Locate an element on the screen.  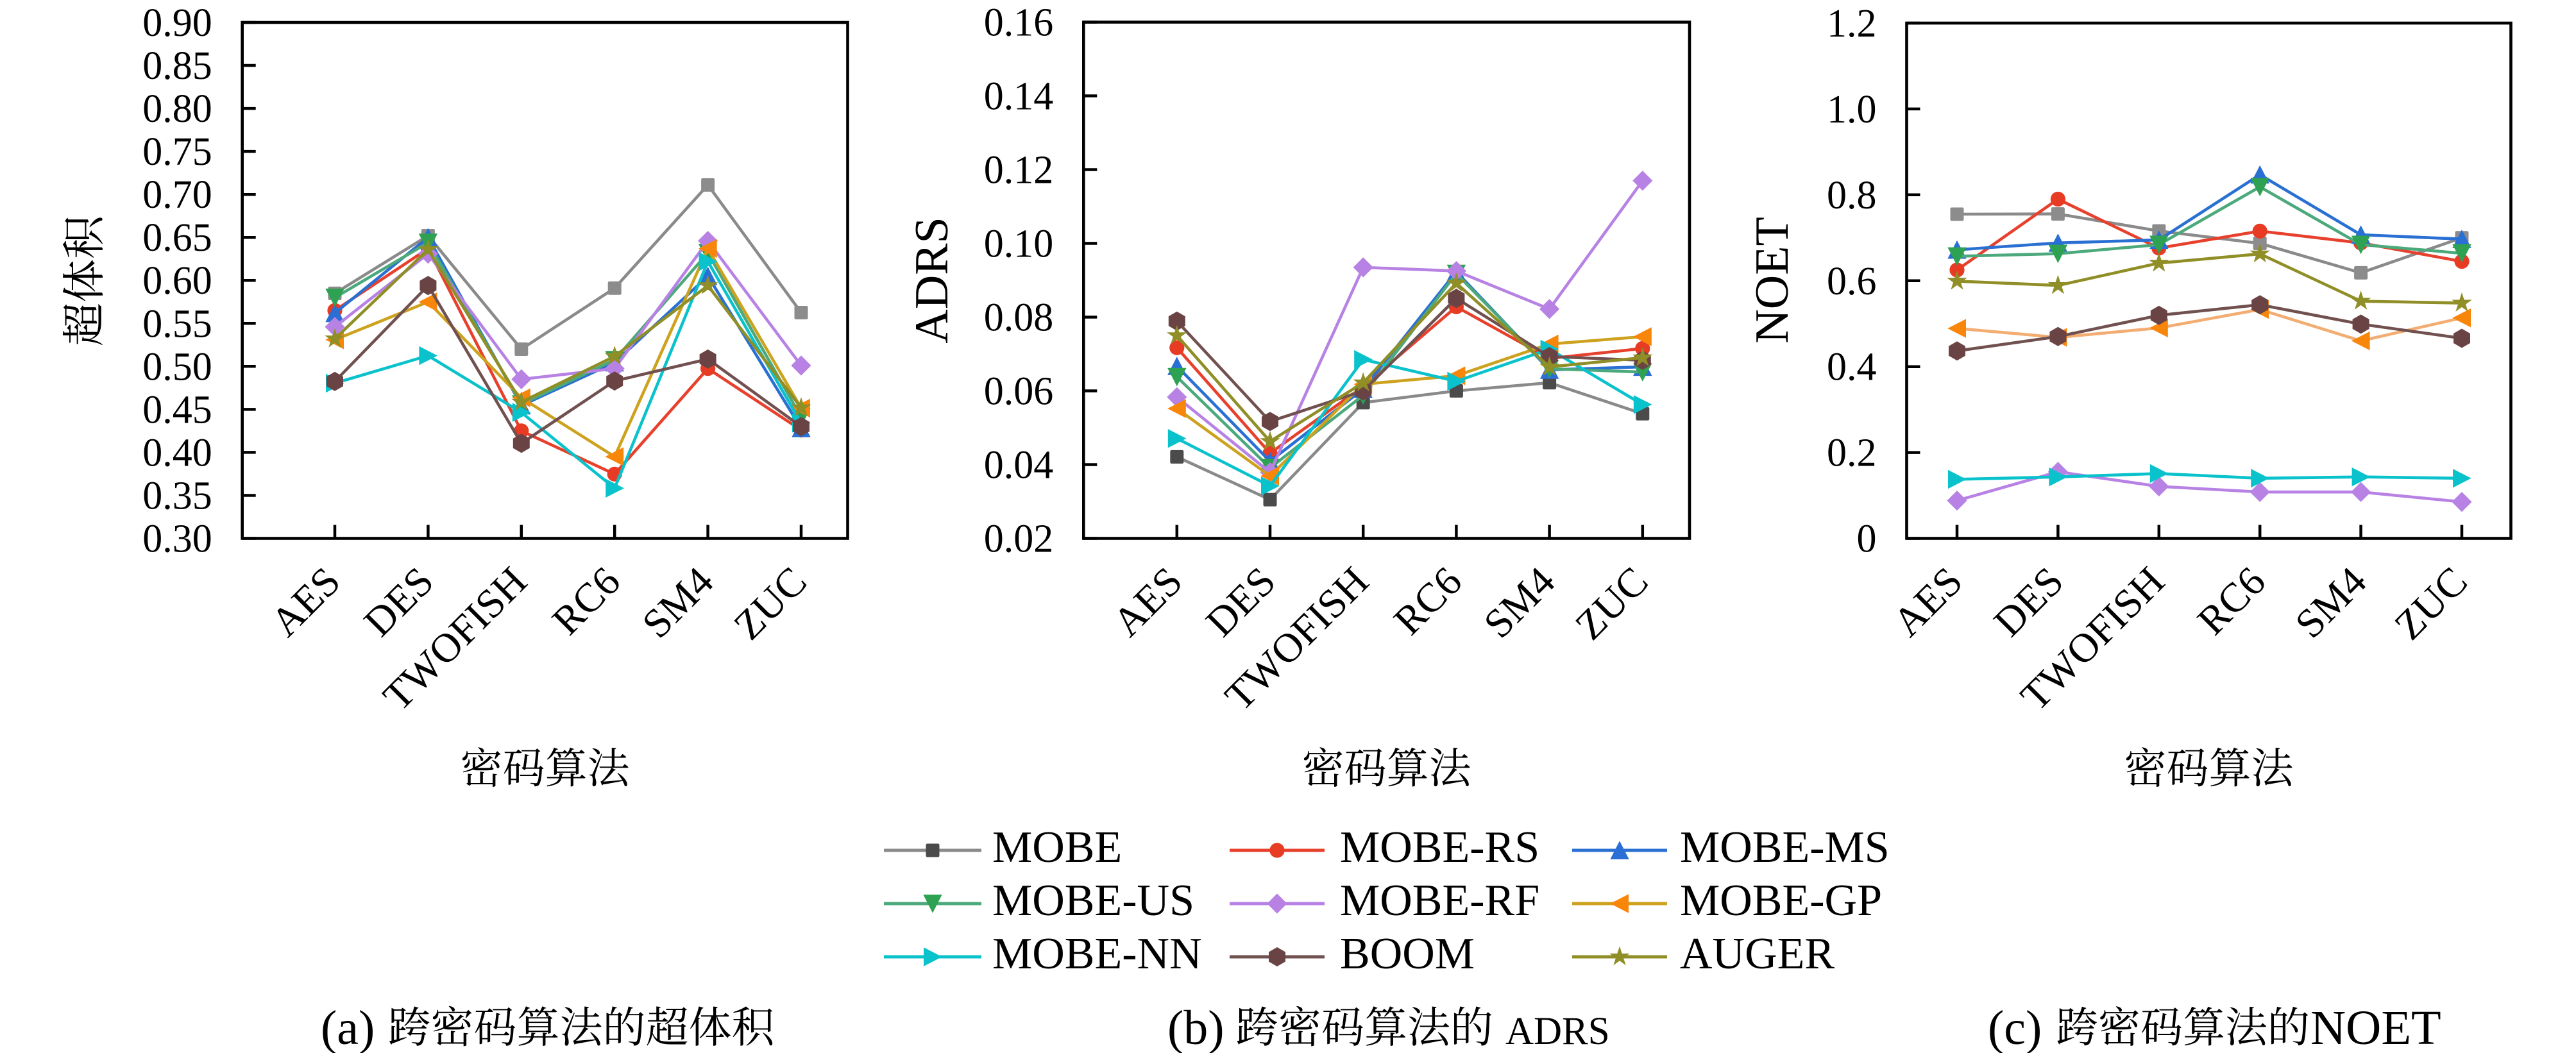
svg-text: 0.30 is located at coordinates (177, 539).